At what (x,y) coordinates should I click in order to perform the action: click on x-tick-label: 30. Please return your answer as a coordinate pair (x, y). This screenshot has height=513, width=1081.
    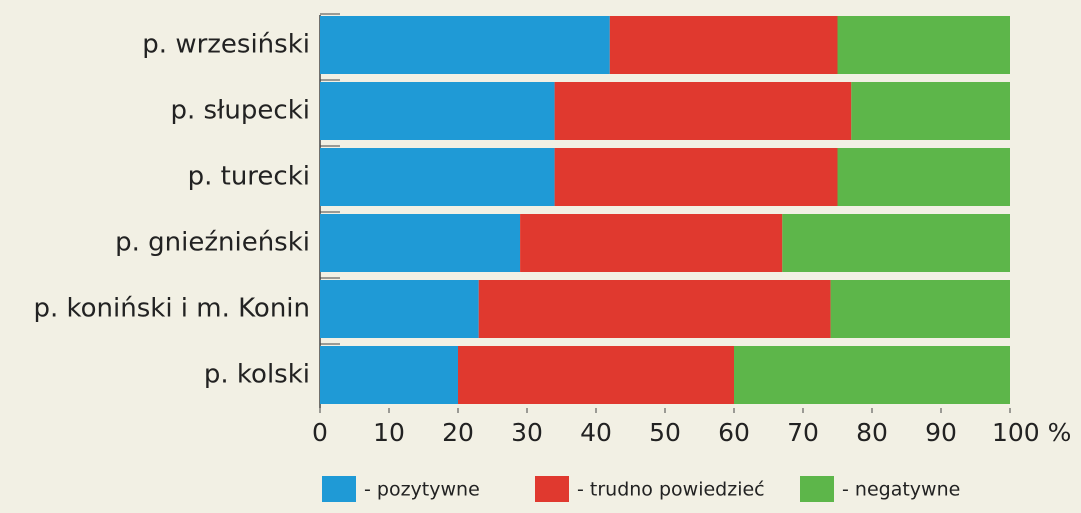
    Looking at the image, I should click on (527, 432).